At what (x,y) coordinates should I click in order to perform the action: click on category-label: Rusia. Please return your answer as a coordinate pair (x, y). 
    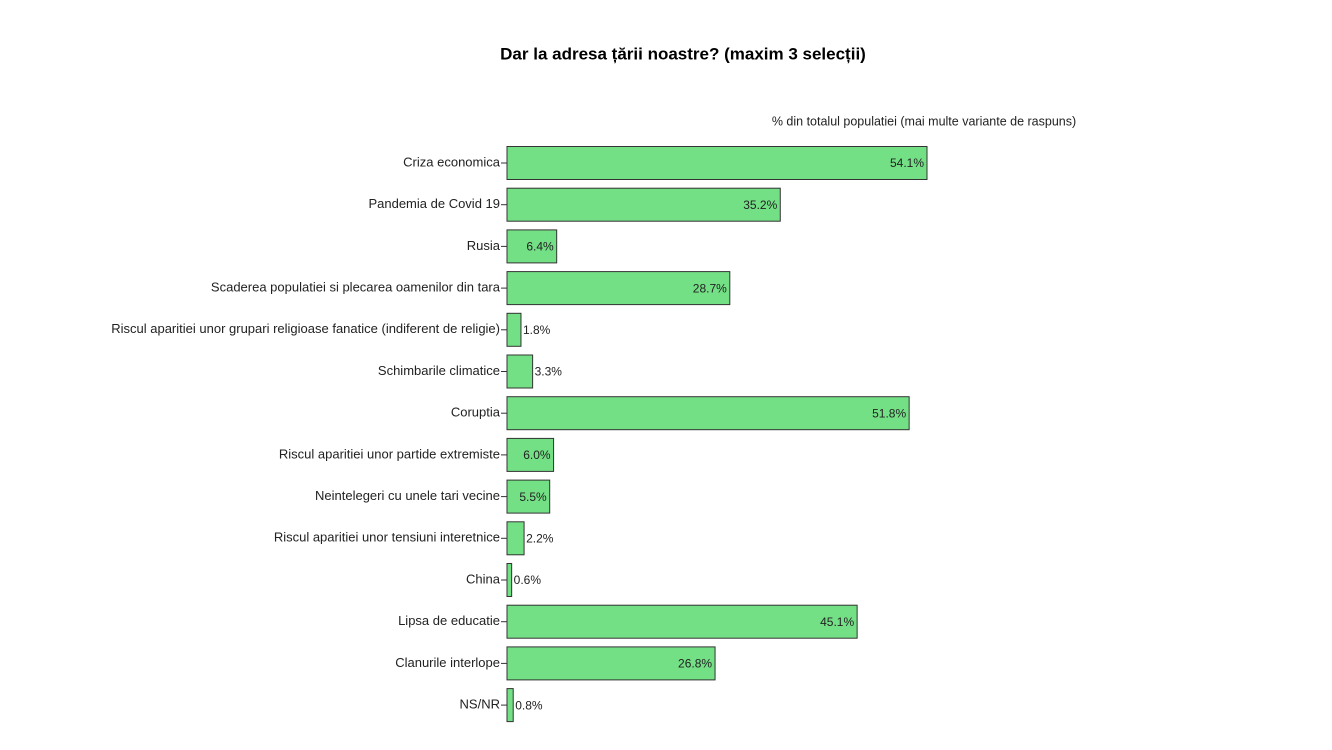
    Looking at the image, I should click on (484, 245).